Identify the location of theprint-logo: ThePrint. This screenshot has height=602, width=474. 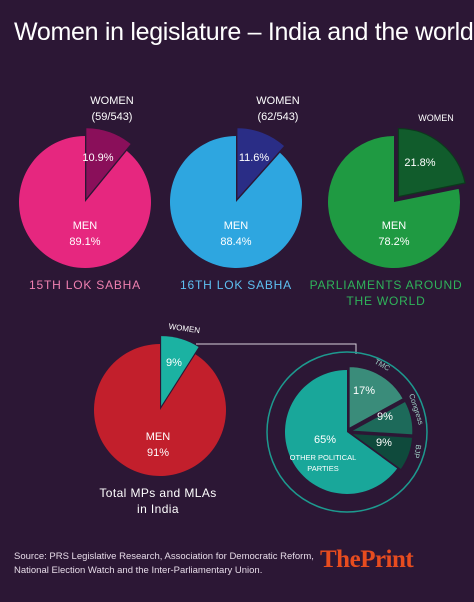
(367, 560).